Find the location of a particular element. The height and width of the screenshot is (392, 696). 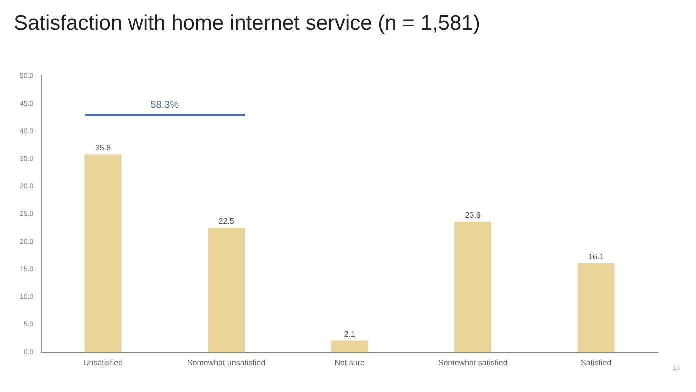

data-label: 22.5 is located at coordinates (226, 221).